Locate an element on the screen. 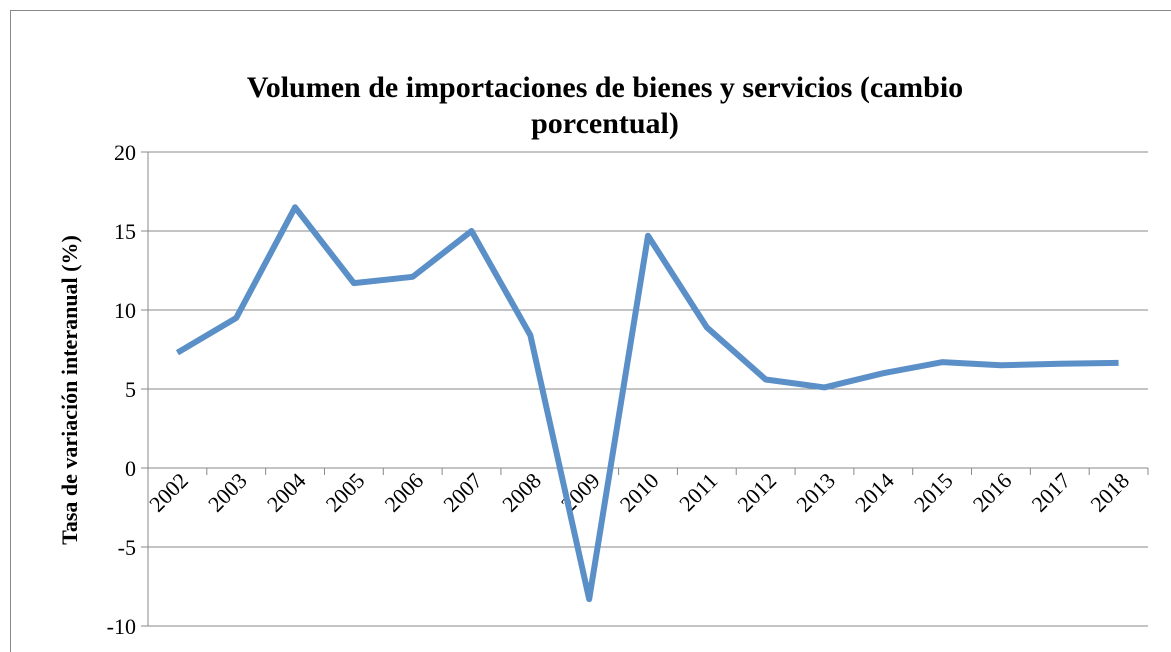 This screenshot has height=652, width=1171. y-tick-label: -10 is located at coordinates (121, 626).